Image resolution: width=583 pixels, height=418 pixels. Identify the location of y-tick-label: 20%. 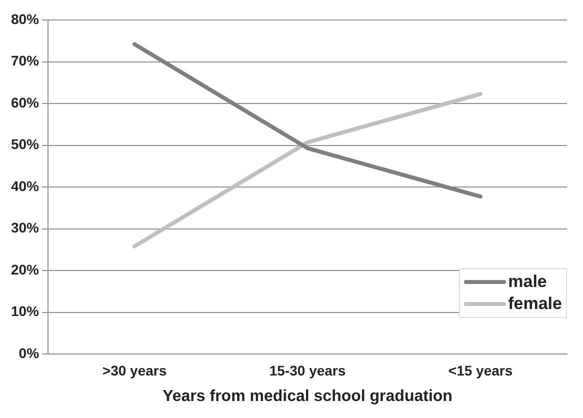
(25, 269).